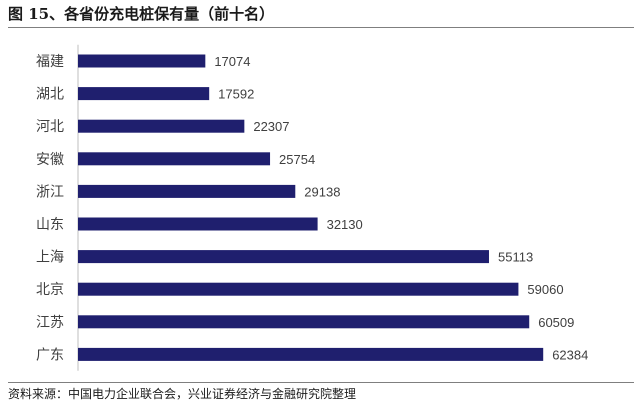 The width and height of the screenshot is (642, 408). What do you see at coordinates (236, 94) in the screenshot?
I see `data-label: 17592` at bounding box center [236, 94].